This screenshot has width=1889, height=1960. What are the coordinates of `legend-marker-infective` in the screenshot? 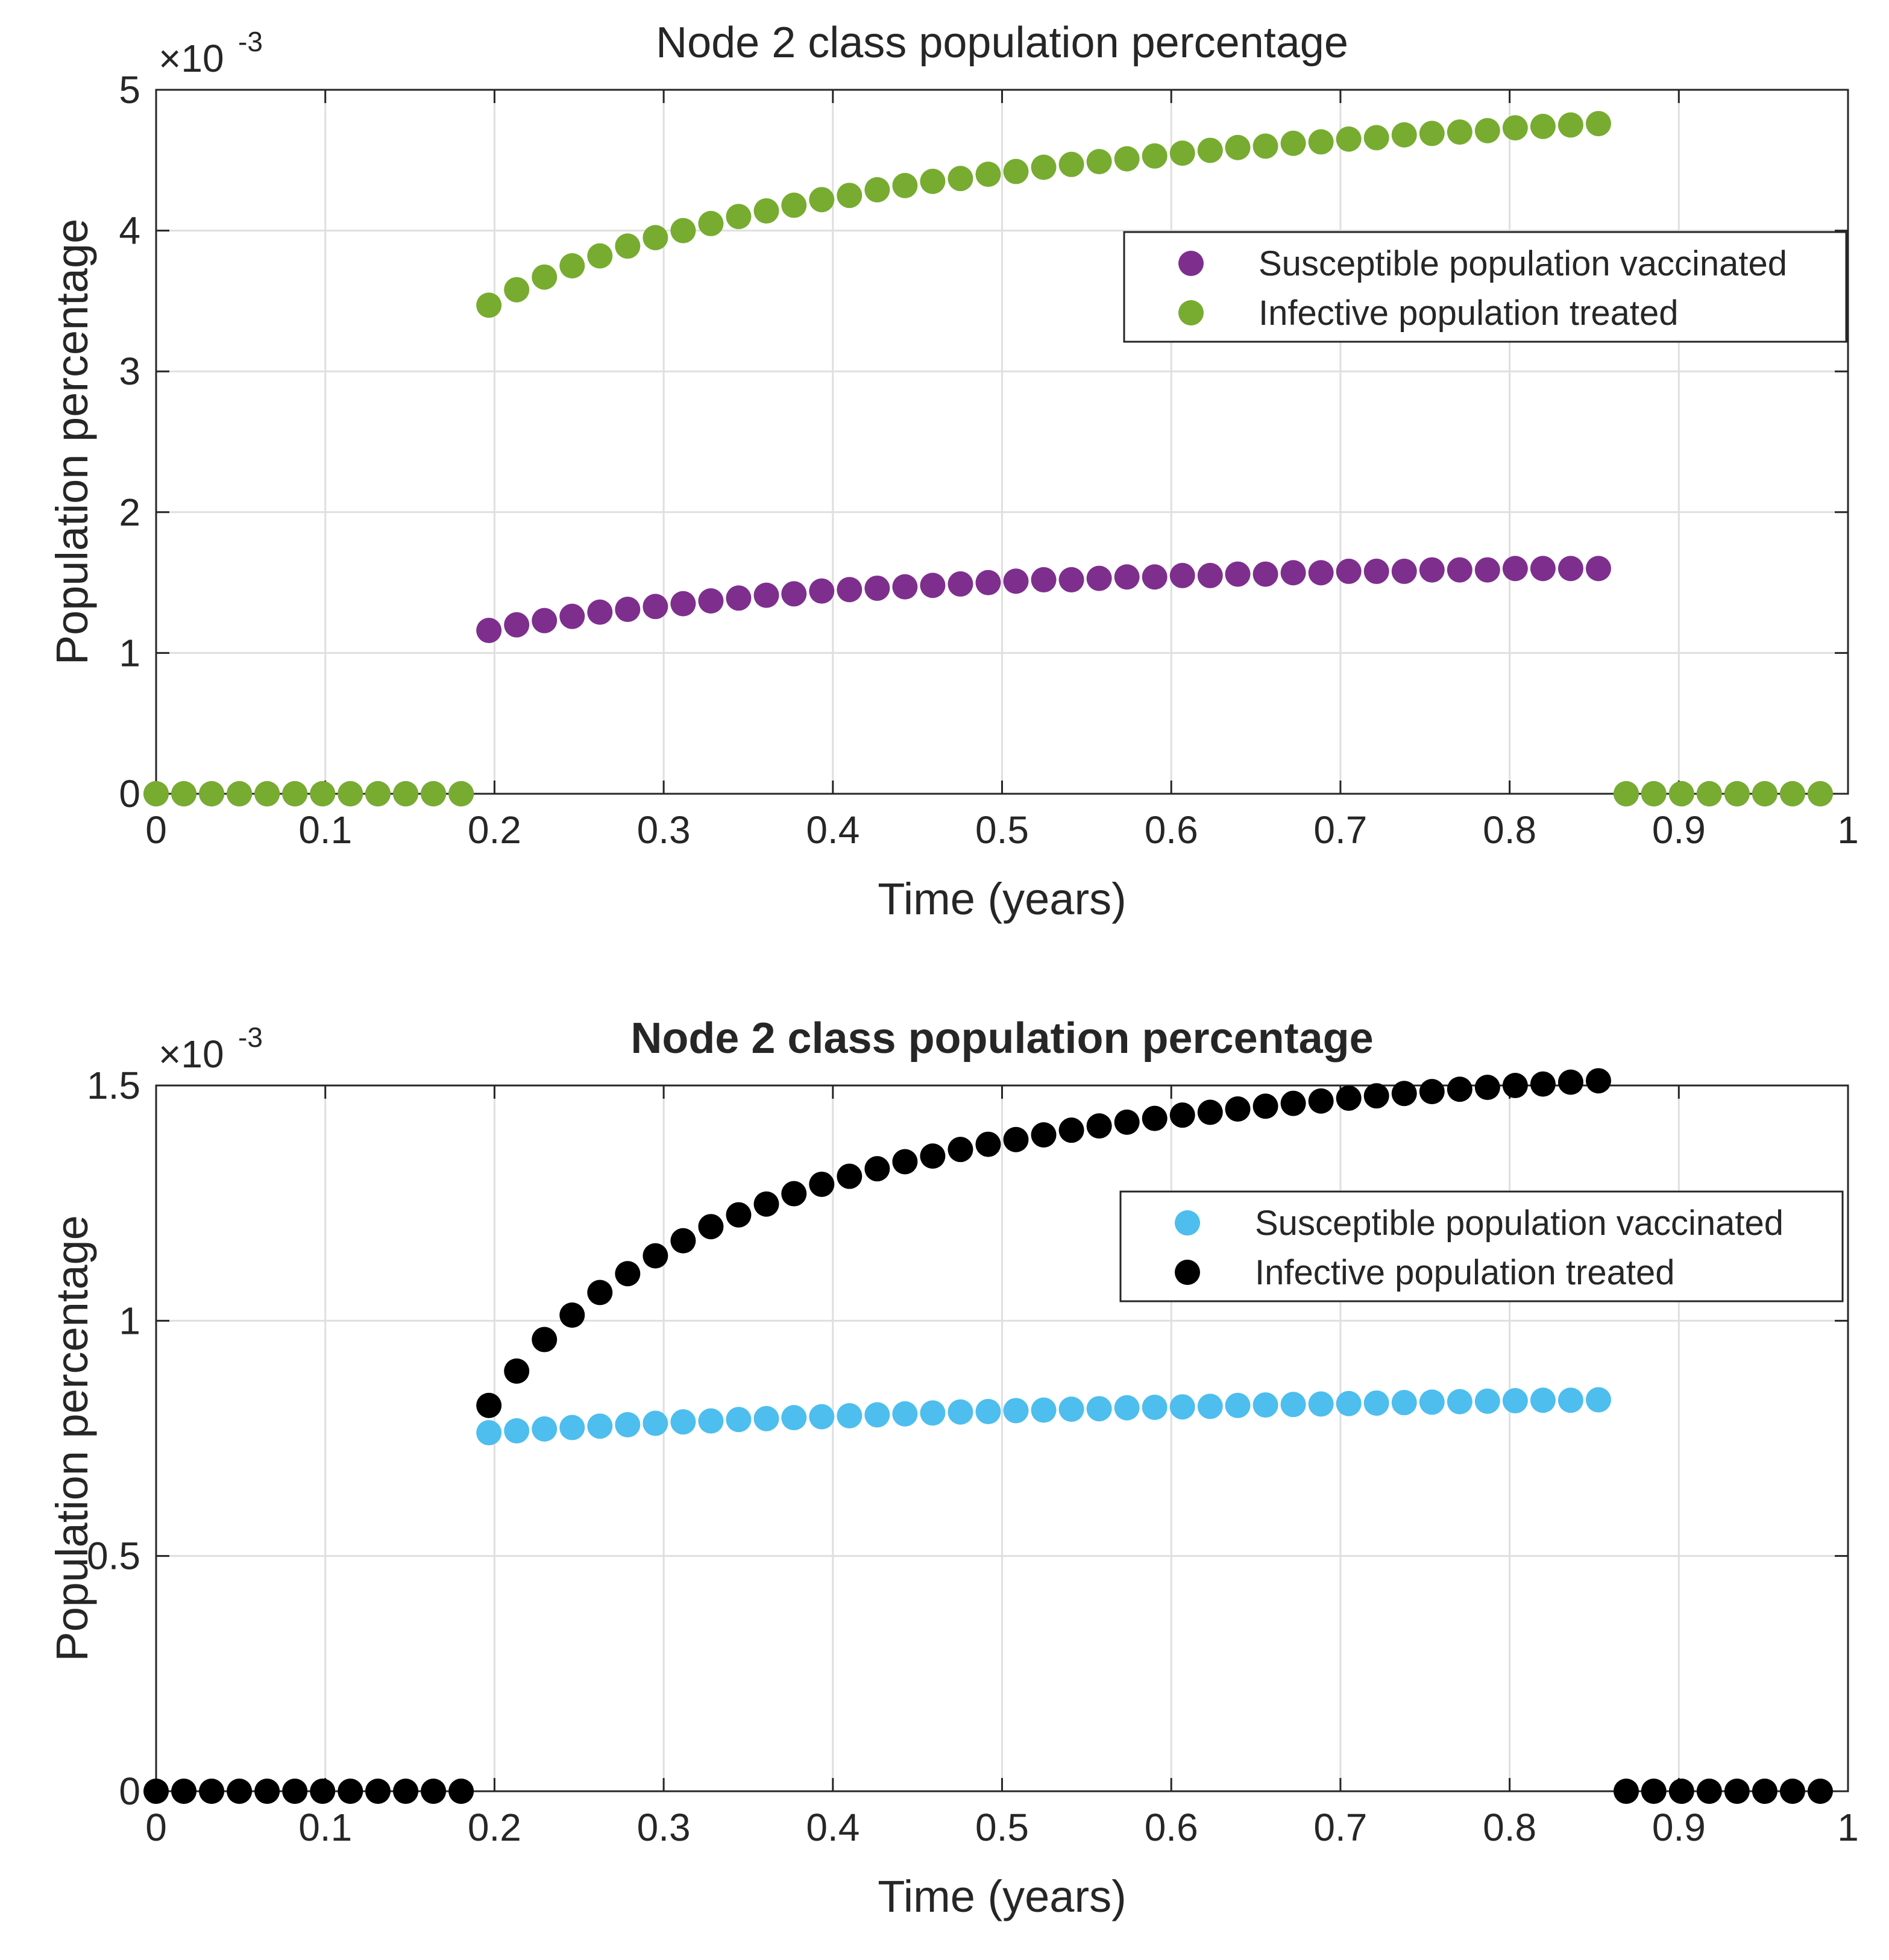 It's located at (1191, 312).